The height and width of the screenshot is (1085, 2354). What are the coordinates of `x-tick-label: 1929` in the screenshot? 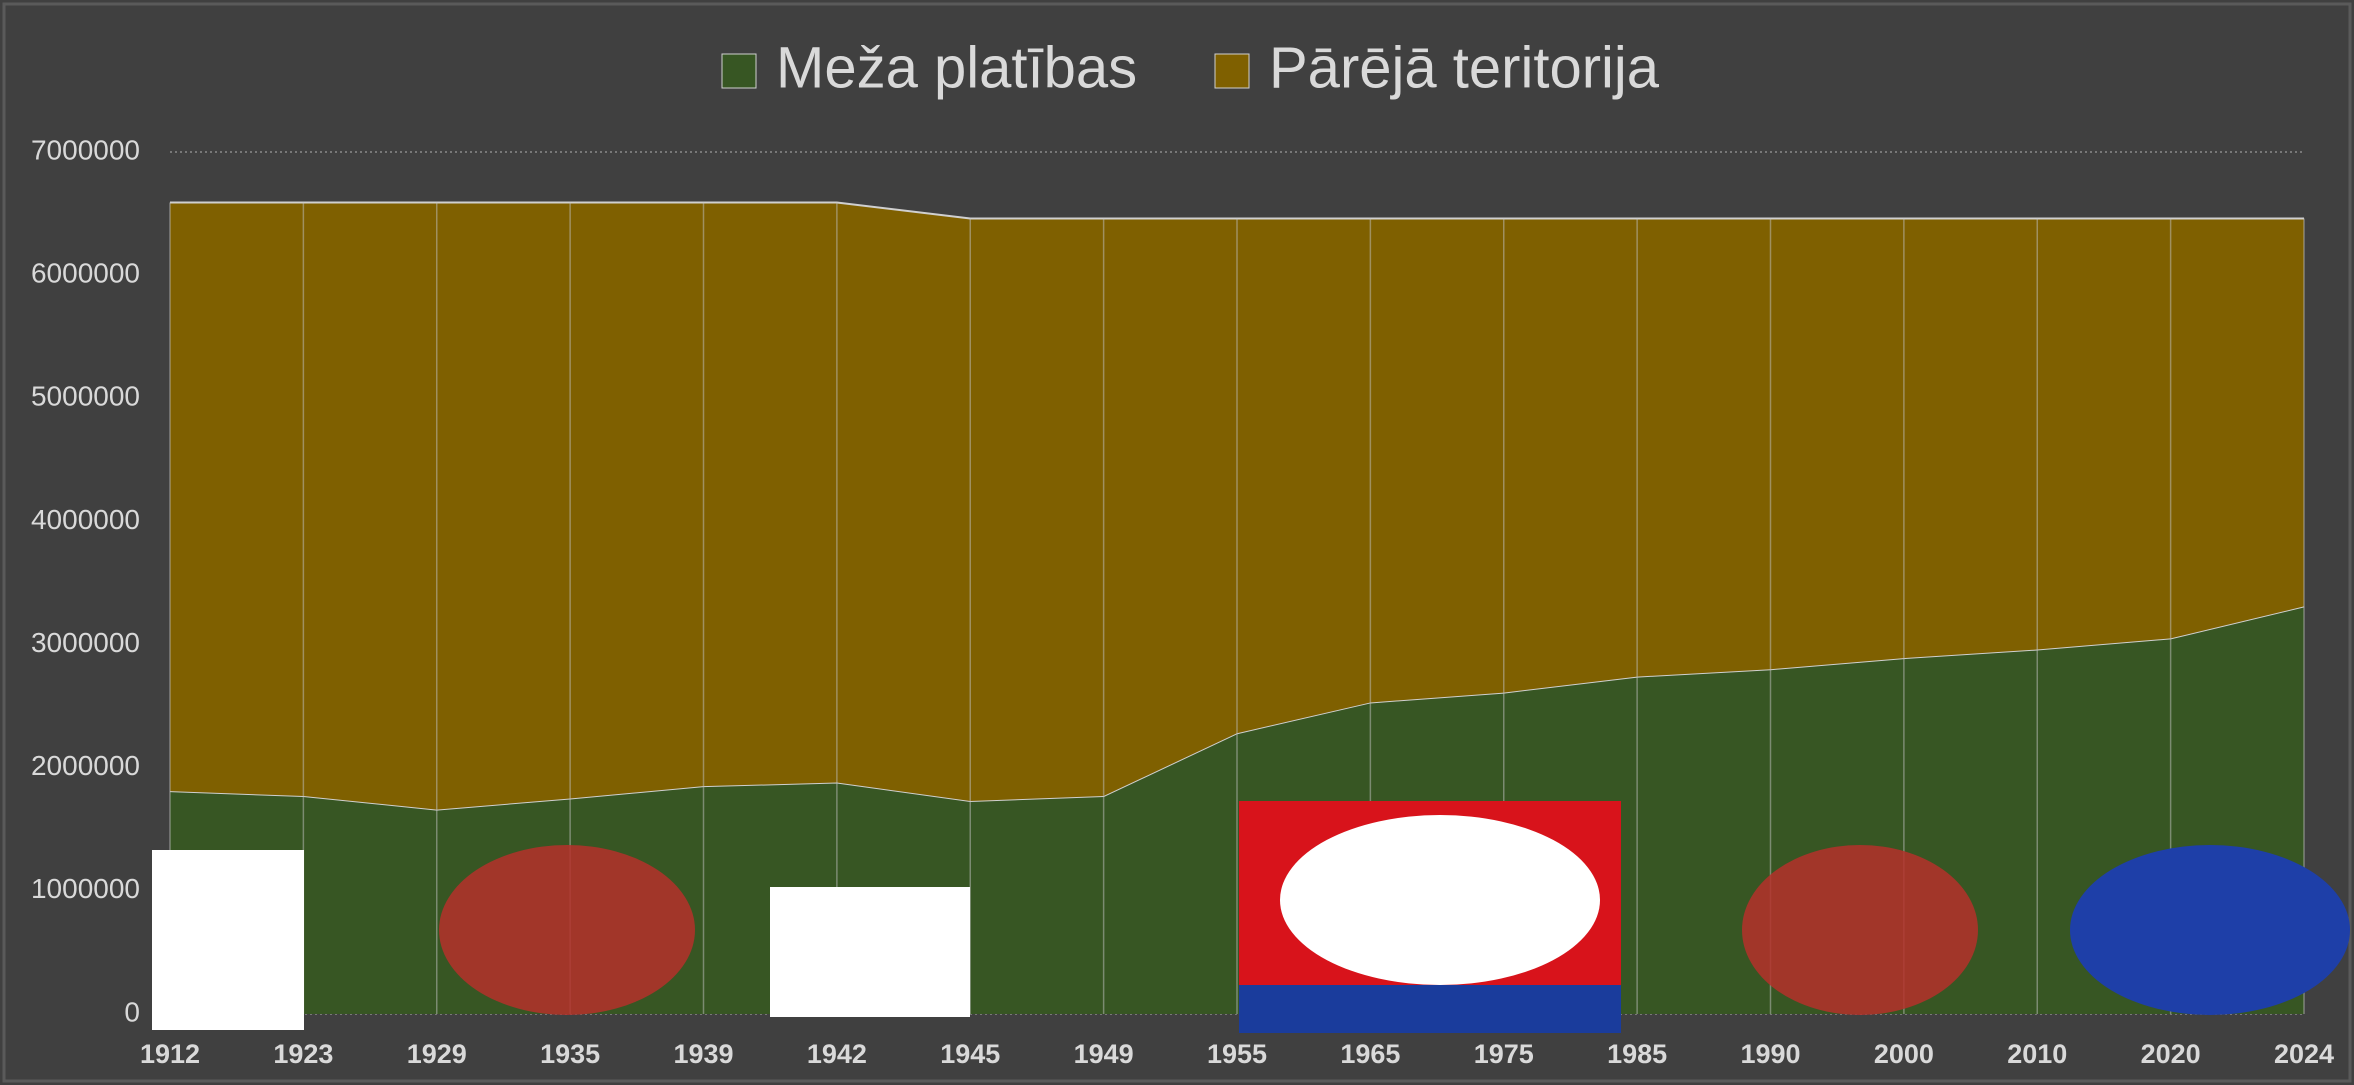 It's located at (437, 1054).